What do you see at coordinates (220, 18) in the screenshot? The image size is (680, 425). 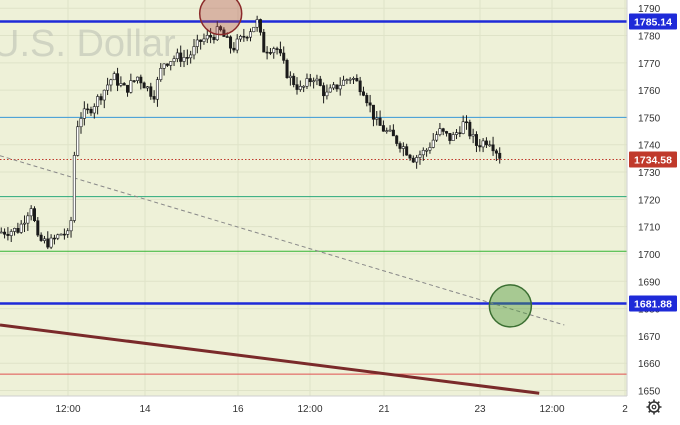 I see `resistance-marker` at bounding box center [220, 18].